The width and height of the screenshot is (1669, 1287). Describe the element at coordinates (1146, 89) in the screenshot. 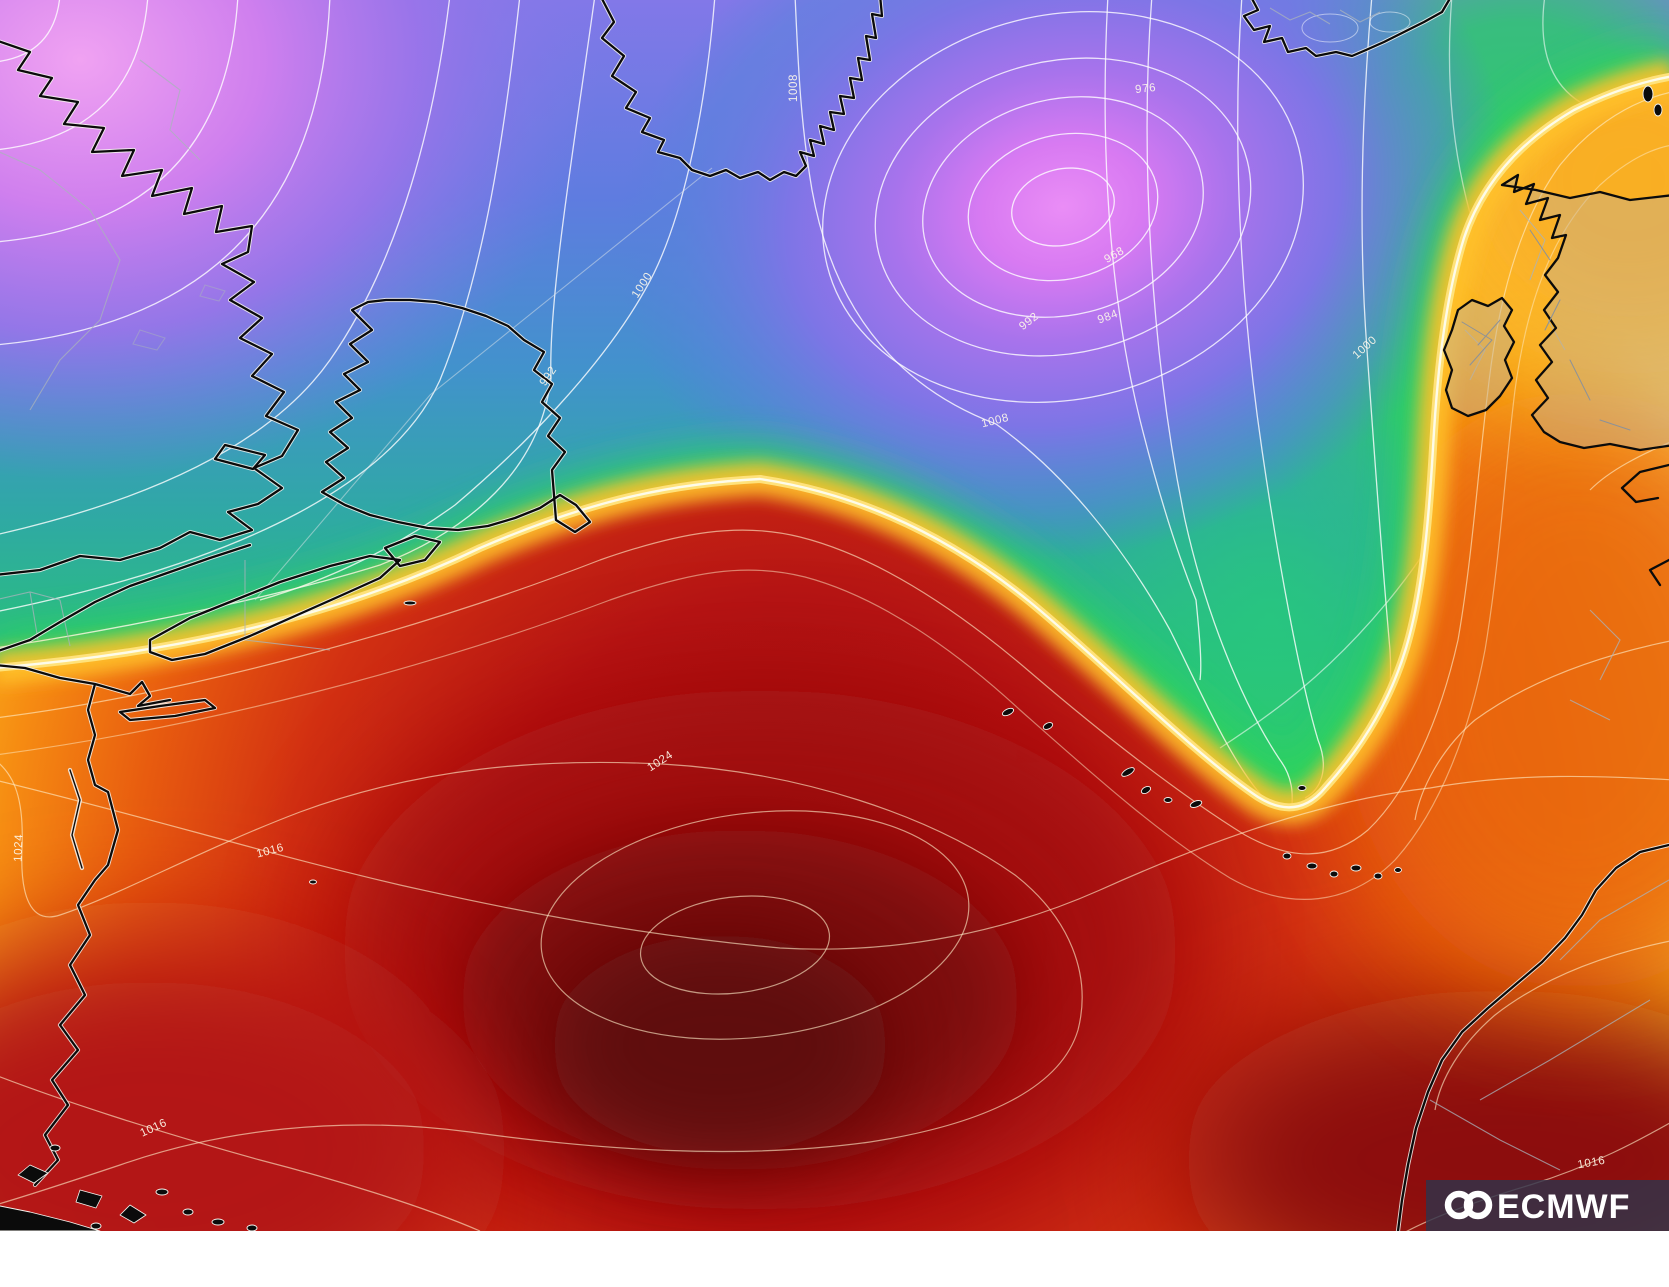

I see `contour-label: 976` at that location.